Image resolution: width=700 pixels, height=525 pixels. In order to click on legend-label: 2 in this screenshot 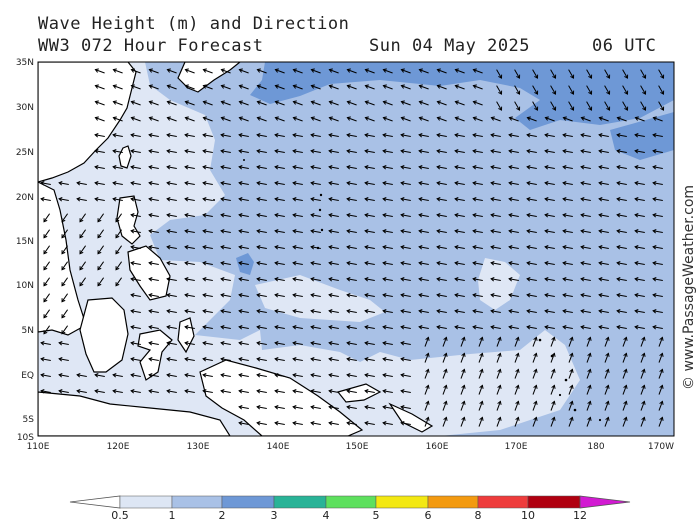, I will do `click(222, 515)`.